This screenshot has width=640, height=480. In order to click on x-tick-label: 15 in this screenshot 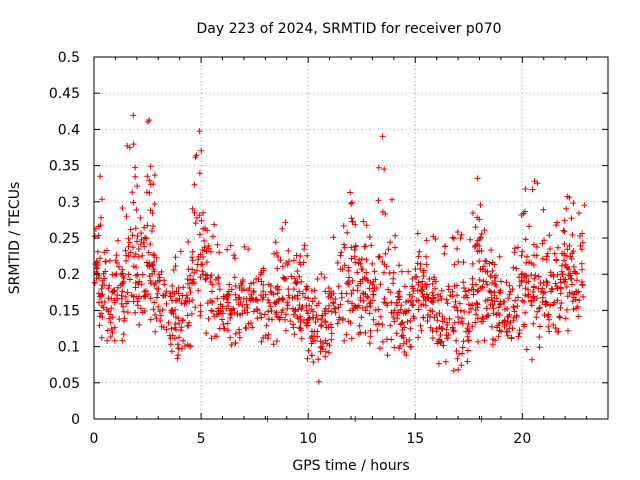, I will do `click(415, 439)`.